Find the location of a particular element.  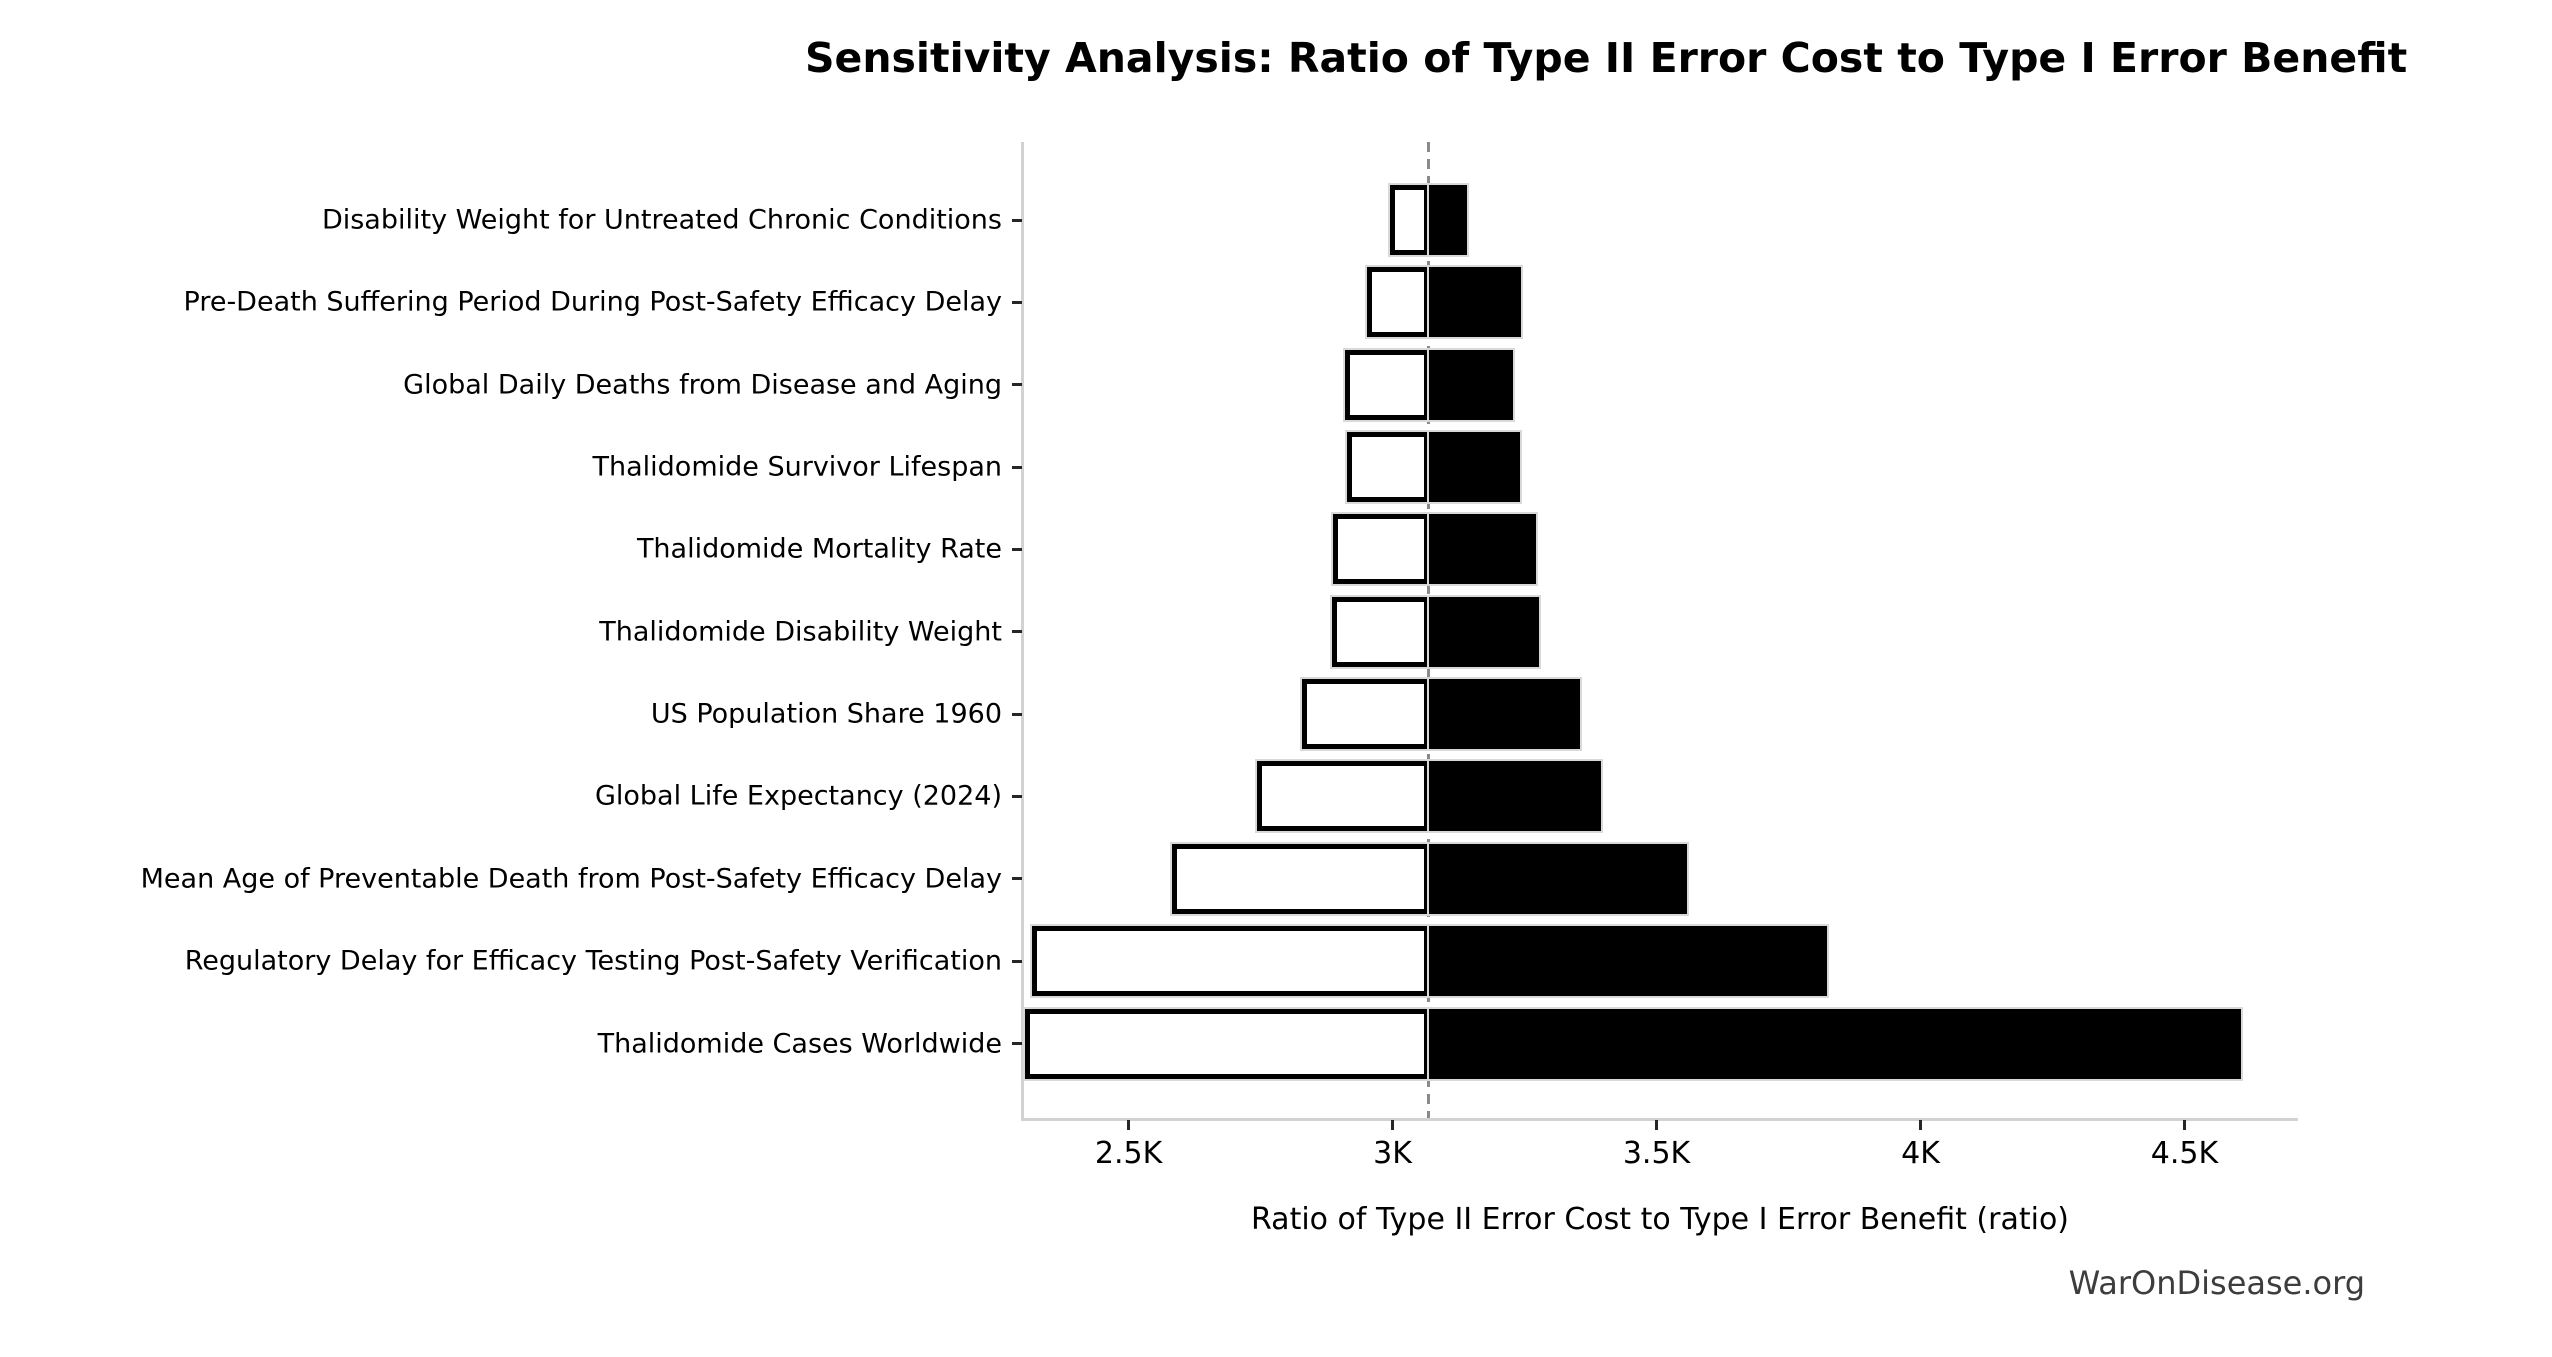

x-axis-tick-label: 2.5K is located at coordinates (1128, 1153).